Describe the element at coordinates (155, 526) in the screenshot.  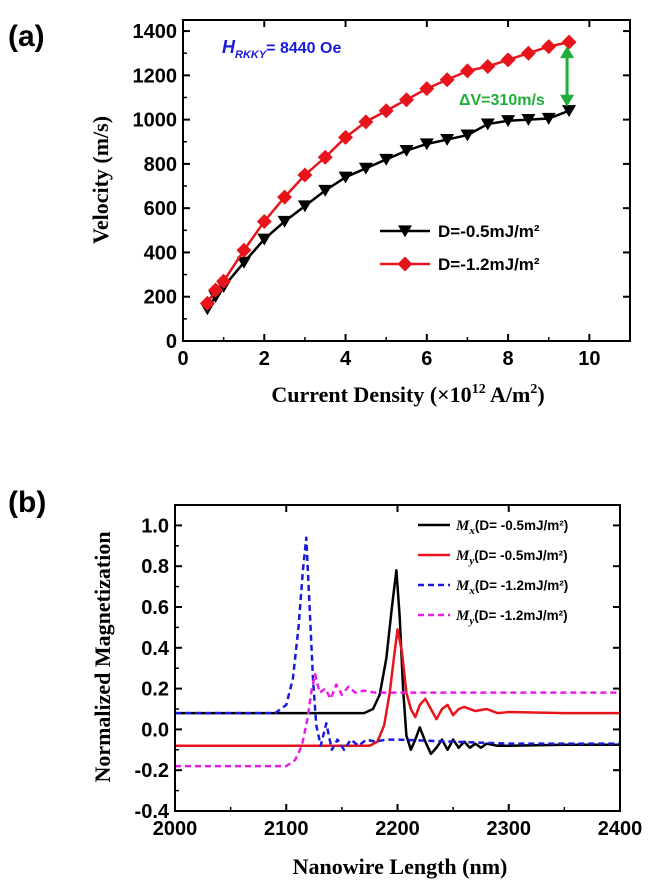
I see `y-tick-label-b: 1.0` at that location.